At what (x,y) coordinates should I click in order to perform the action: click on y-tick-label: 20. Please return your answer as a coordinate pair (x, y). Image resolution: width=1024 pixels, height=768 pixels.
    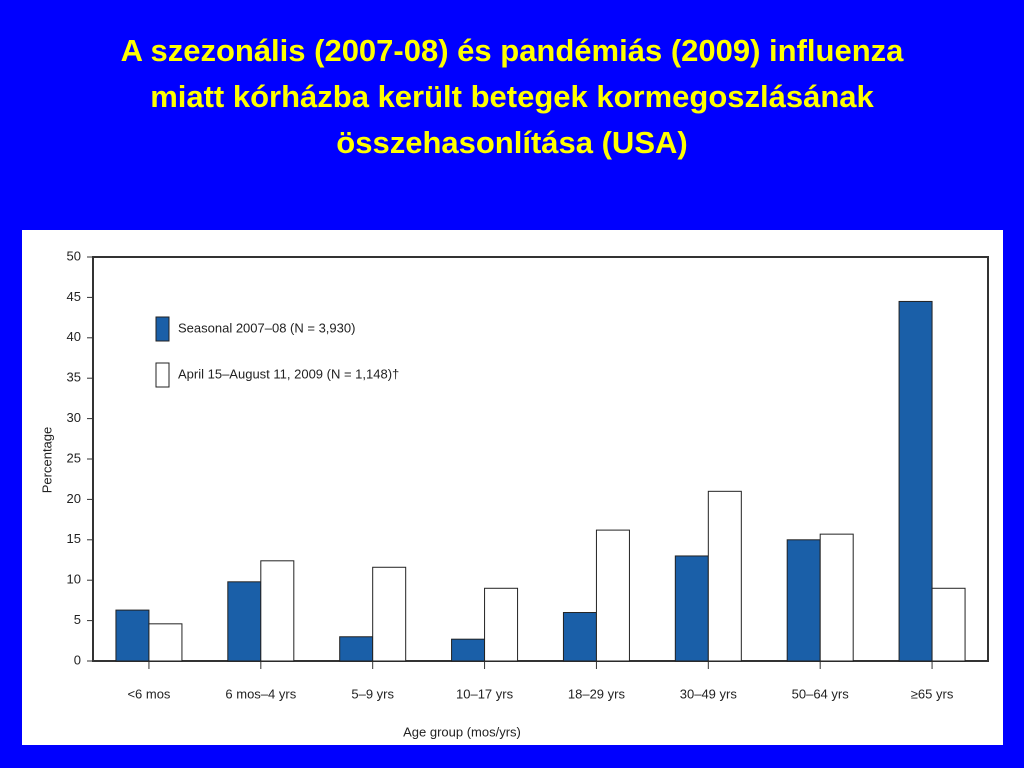
    Looking at the image, I should click on (74, 498).